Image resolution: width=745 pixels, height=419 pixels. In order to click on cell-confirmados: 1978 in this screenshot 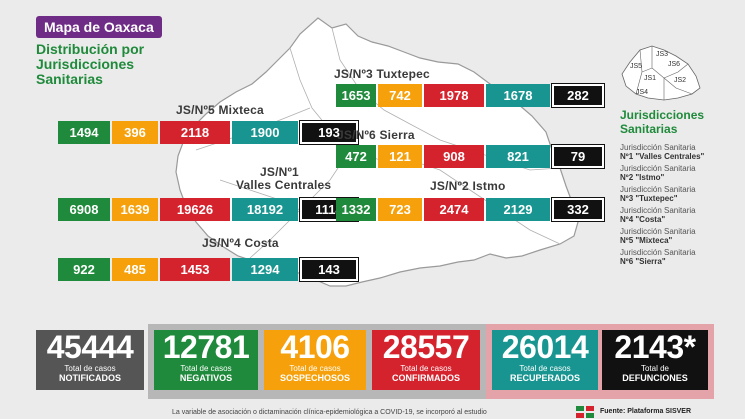, I will do `click(454, 95)`.